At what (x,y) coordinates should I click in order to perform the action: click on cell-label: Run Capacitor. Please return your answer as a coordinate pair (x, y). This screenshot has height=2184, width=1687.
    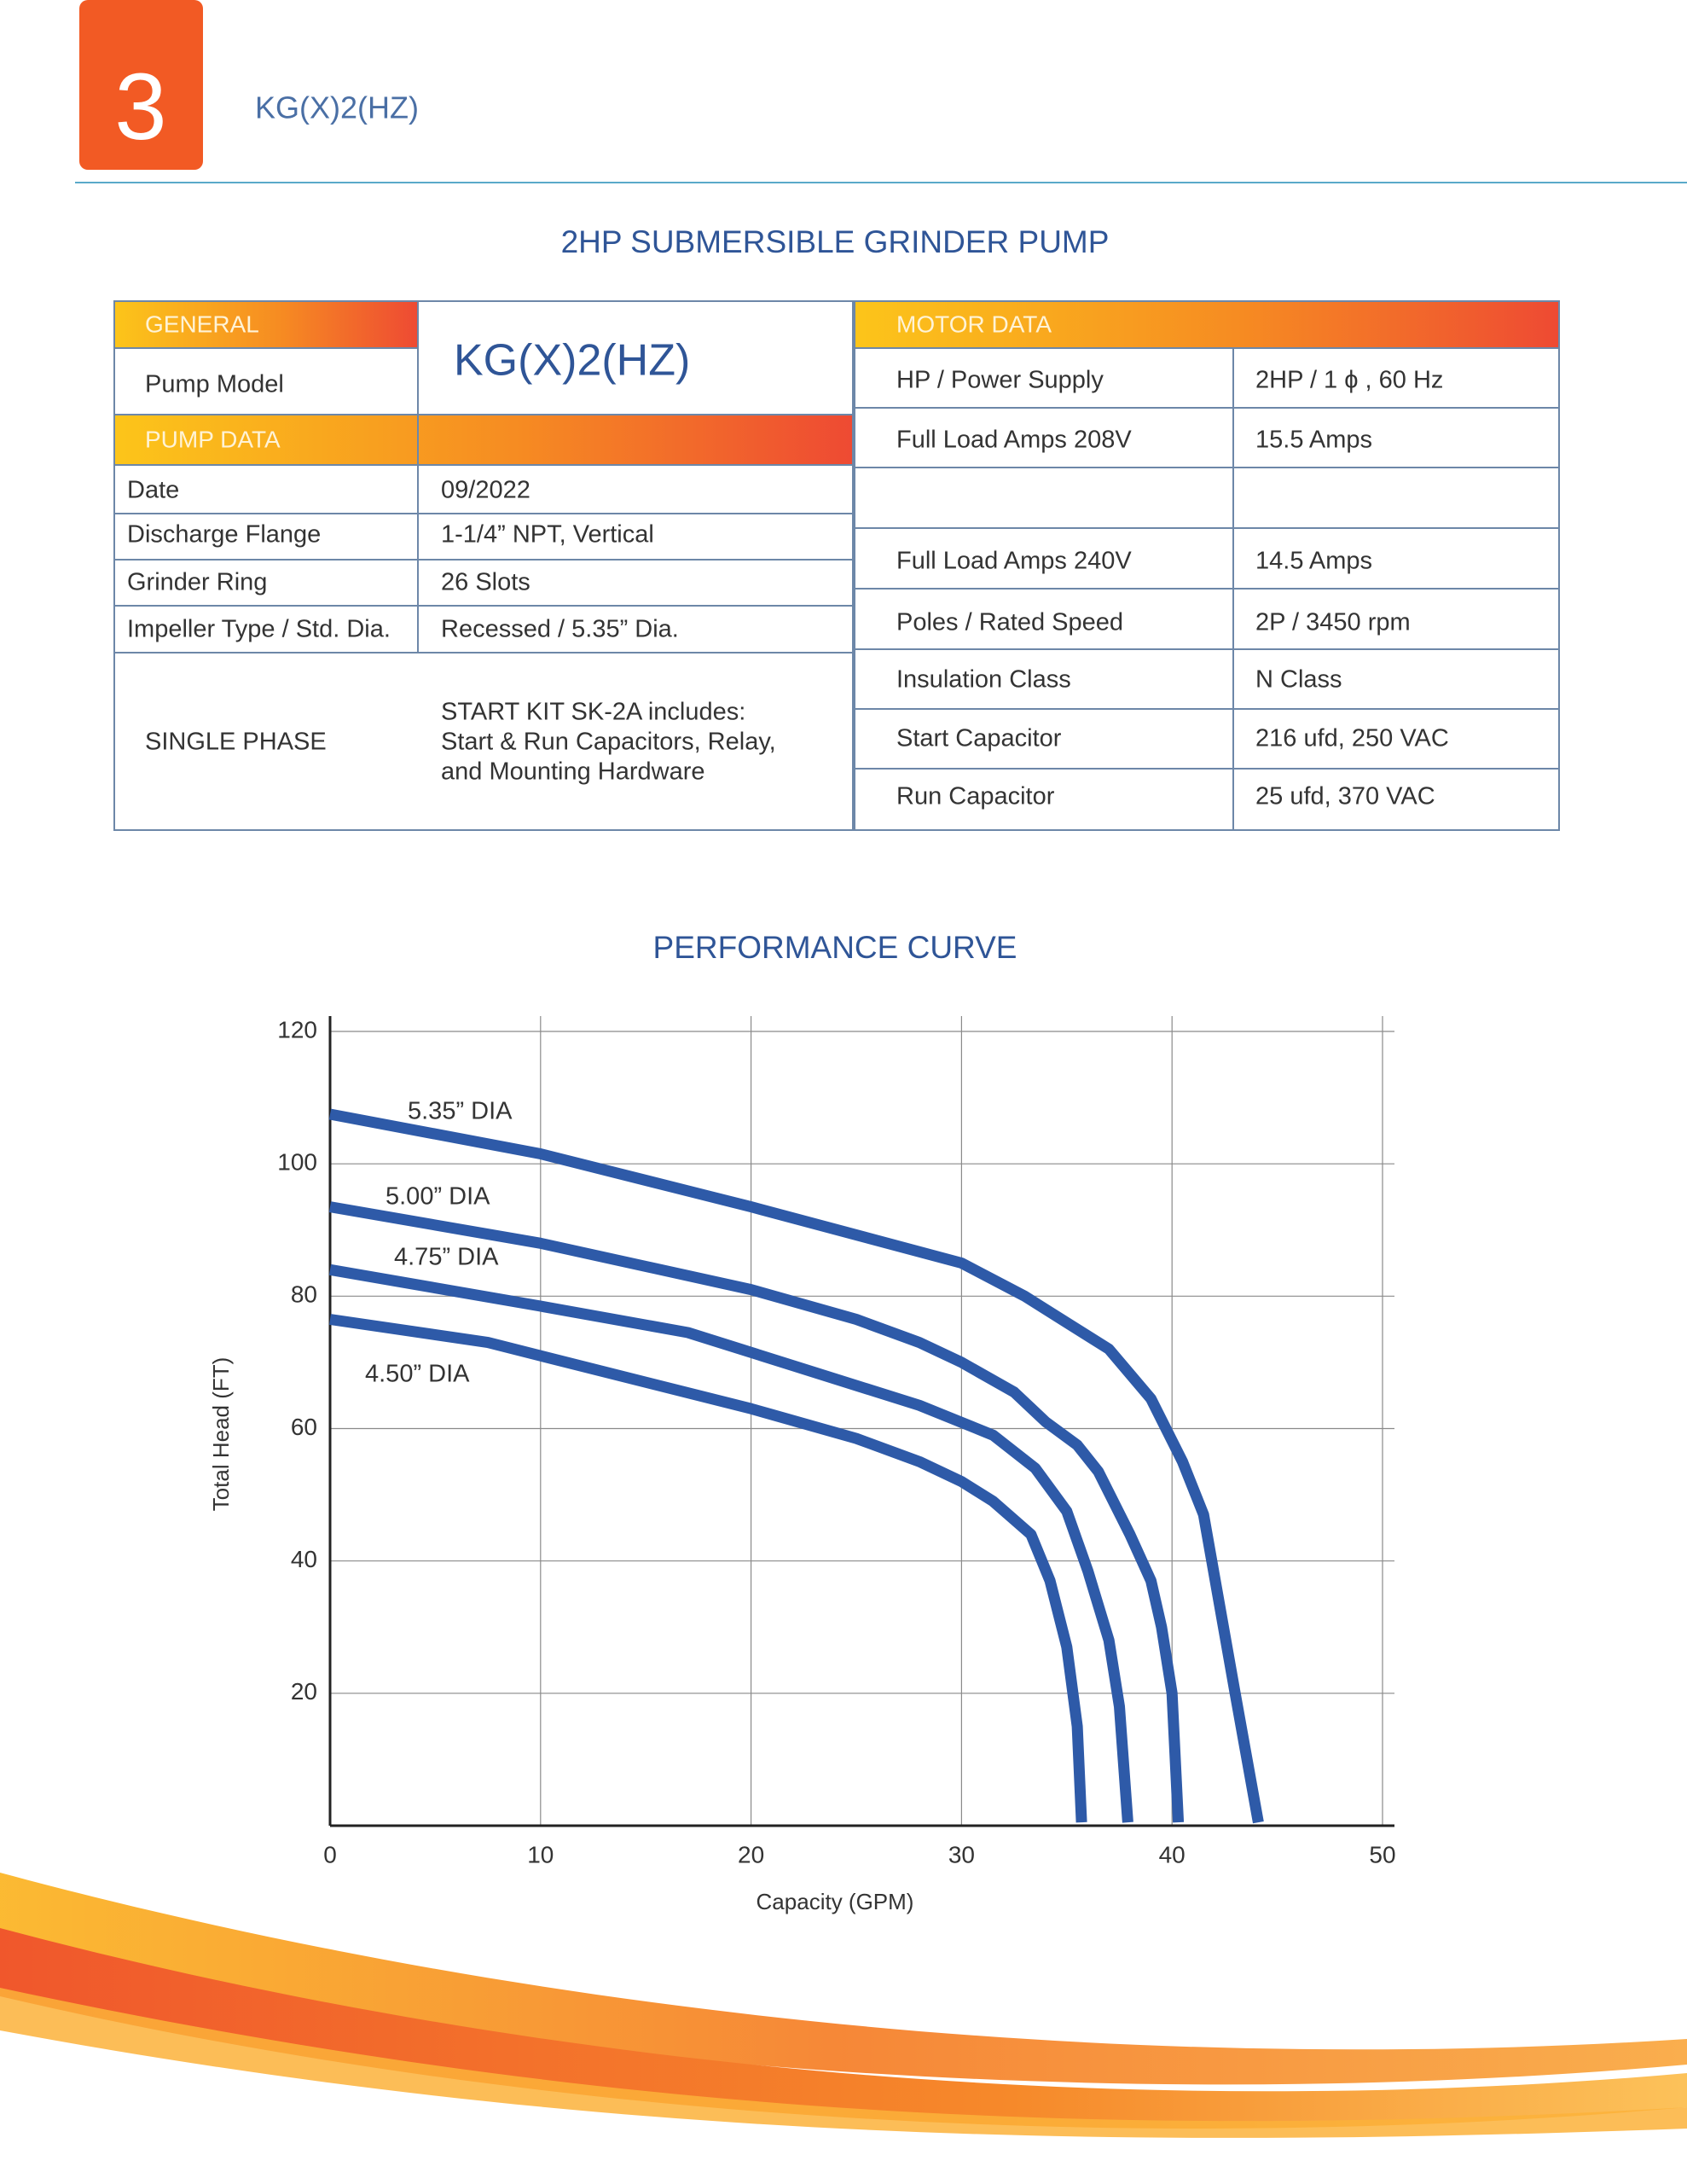
    Looking at the image, I should click on (975, 797).